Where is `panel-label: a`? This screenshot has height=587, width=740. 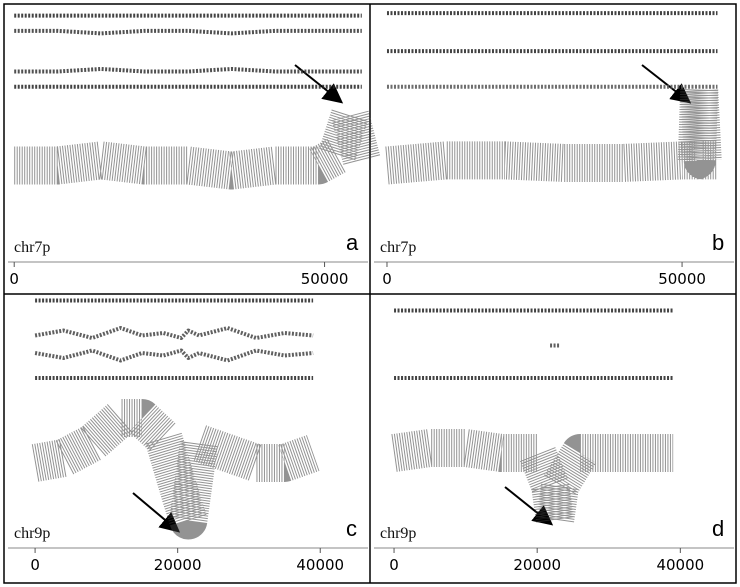
panel-label: a is located at coordinates (352, 242).